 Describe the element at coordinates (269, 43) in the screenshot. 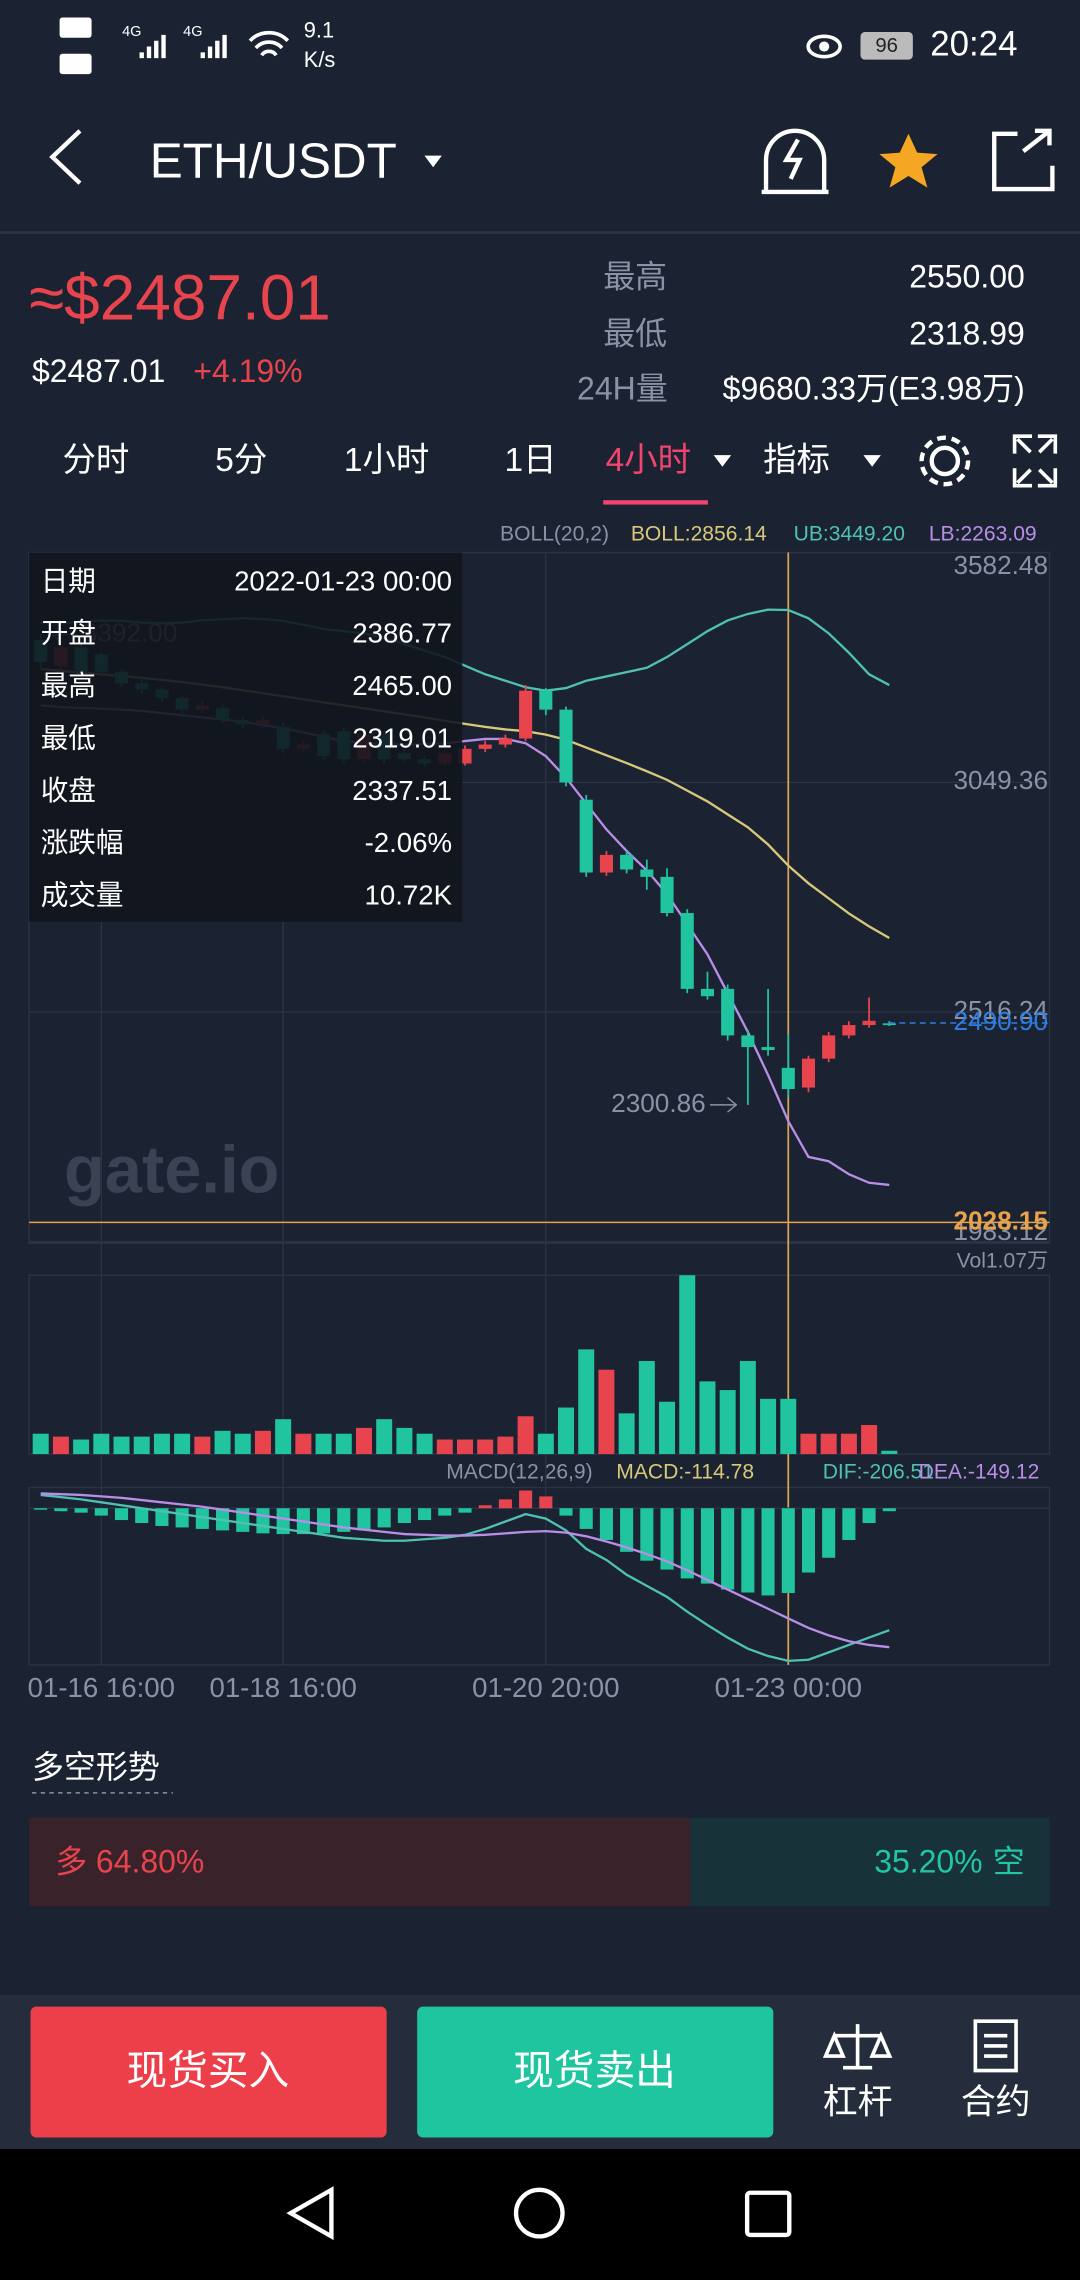

I see `wifi-icon` at that location.